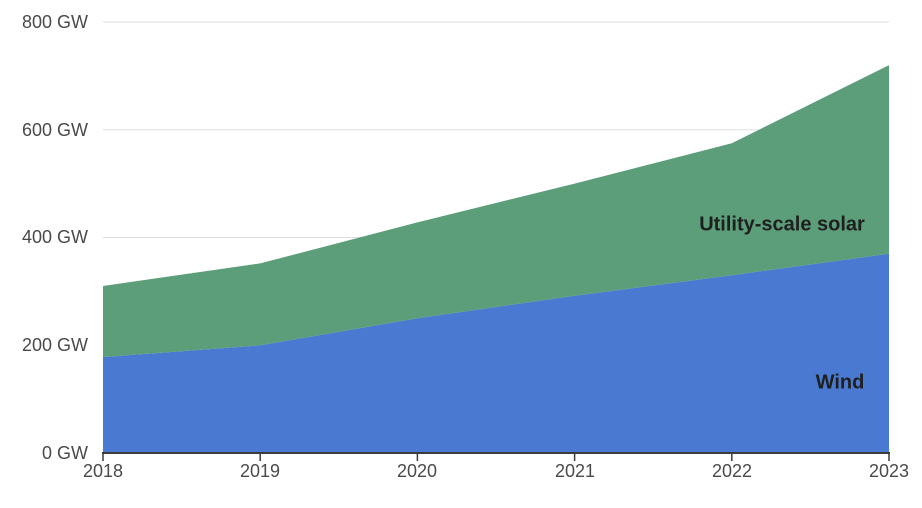 This screenshot has width=922, height=508. What do you see at coordinates (575, 471) in the screenshot?
I see `x-tick-label: 2021` at bounding box center [575, 471].